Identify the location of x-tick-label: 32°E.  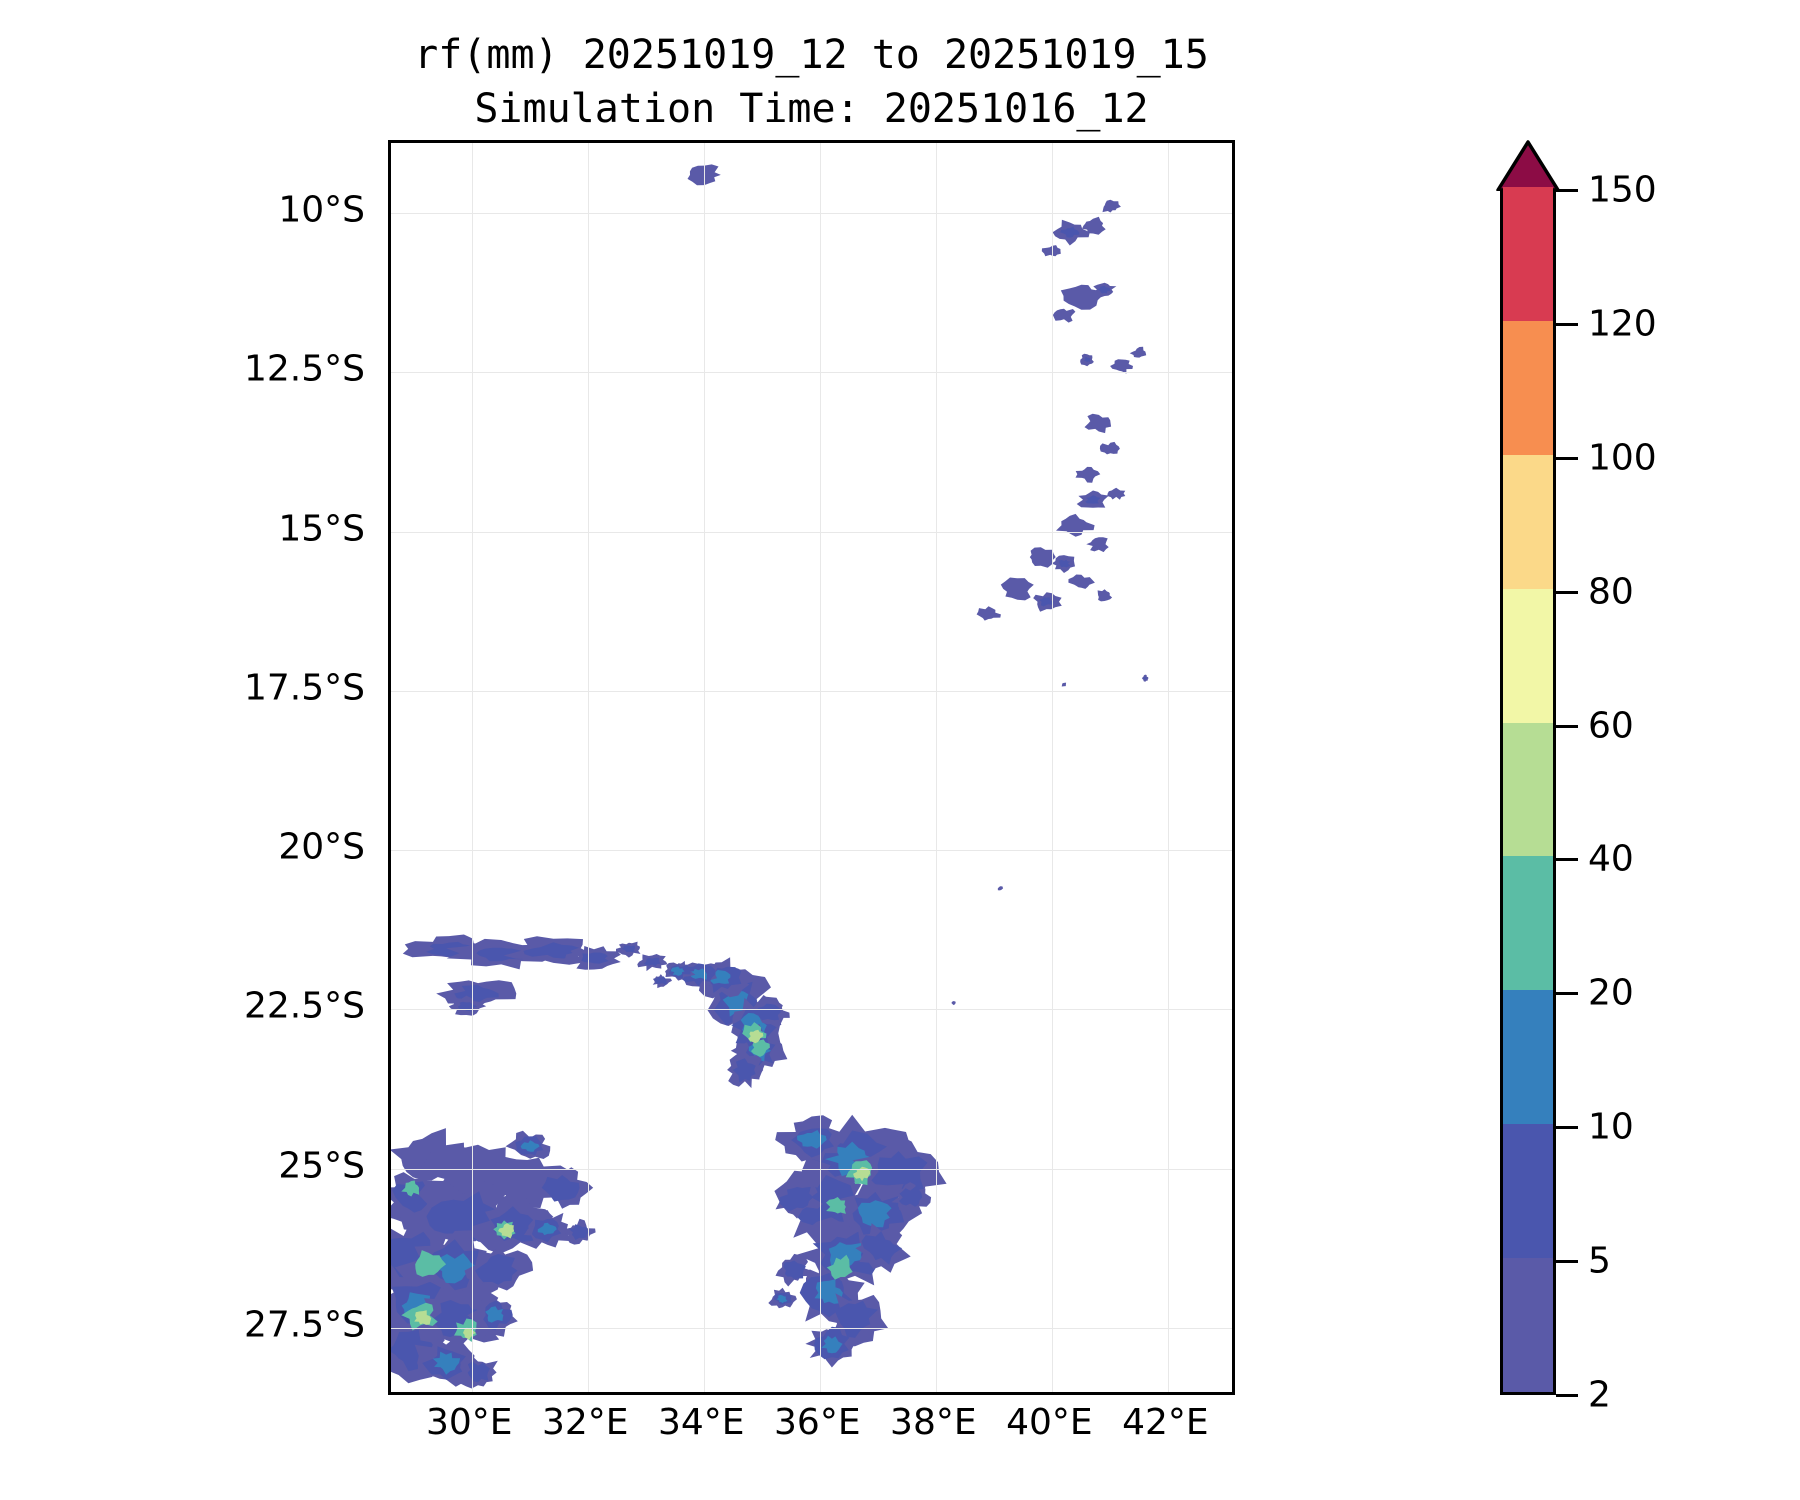
(585, 1422).